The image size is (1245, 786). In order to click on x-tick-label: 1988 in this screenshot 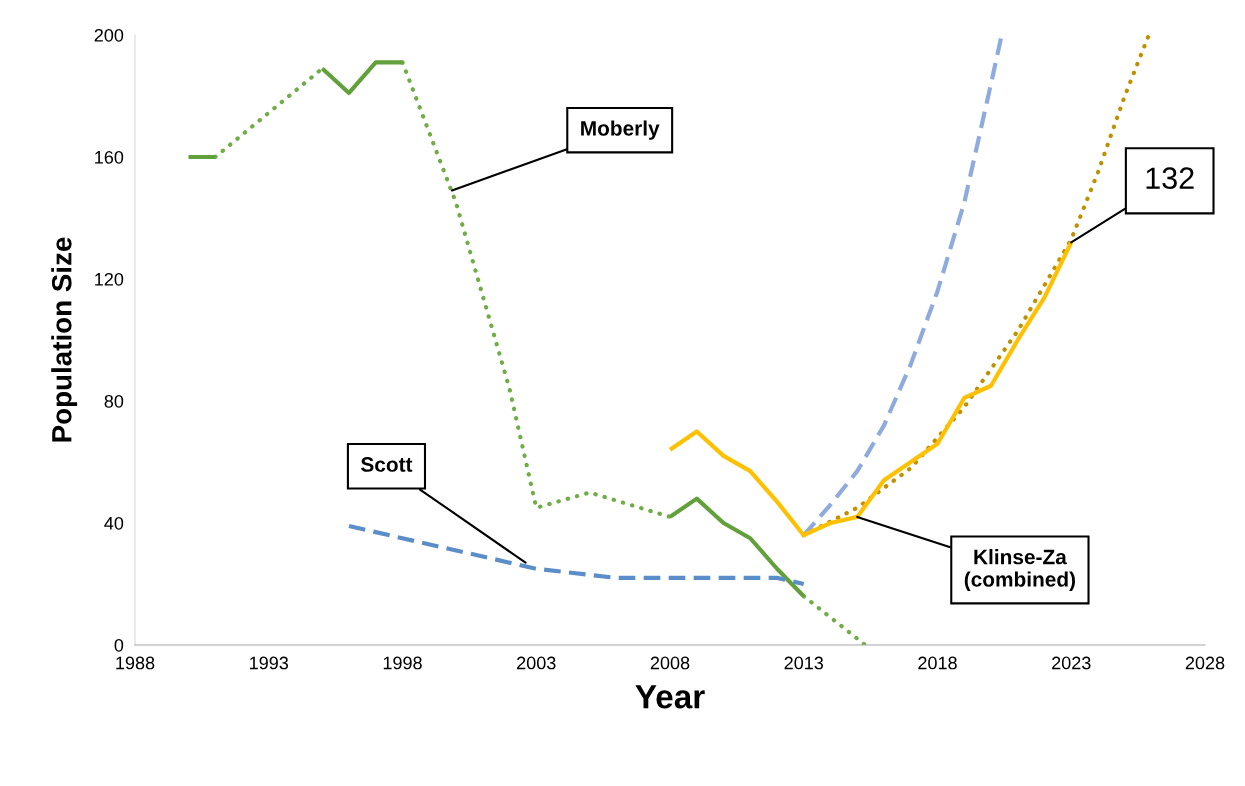, I will do `click(135, 663)`.